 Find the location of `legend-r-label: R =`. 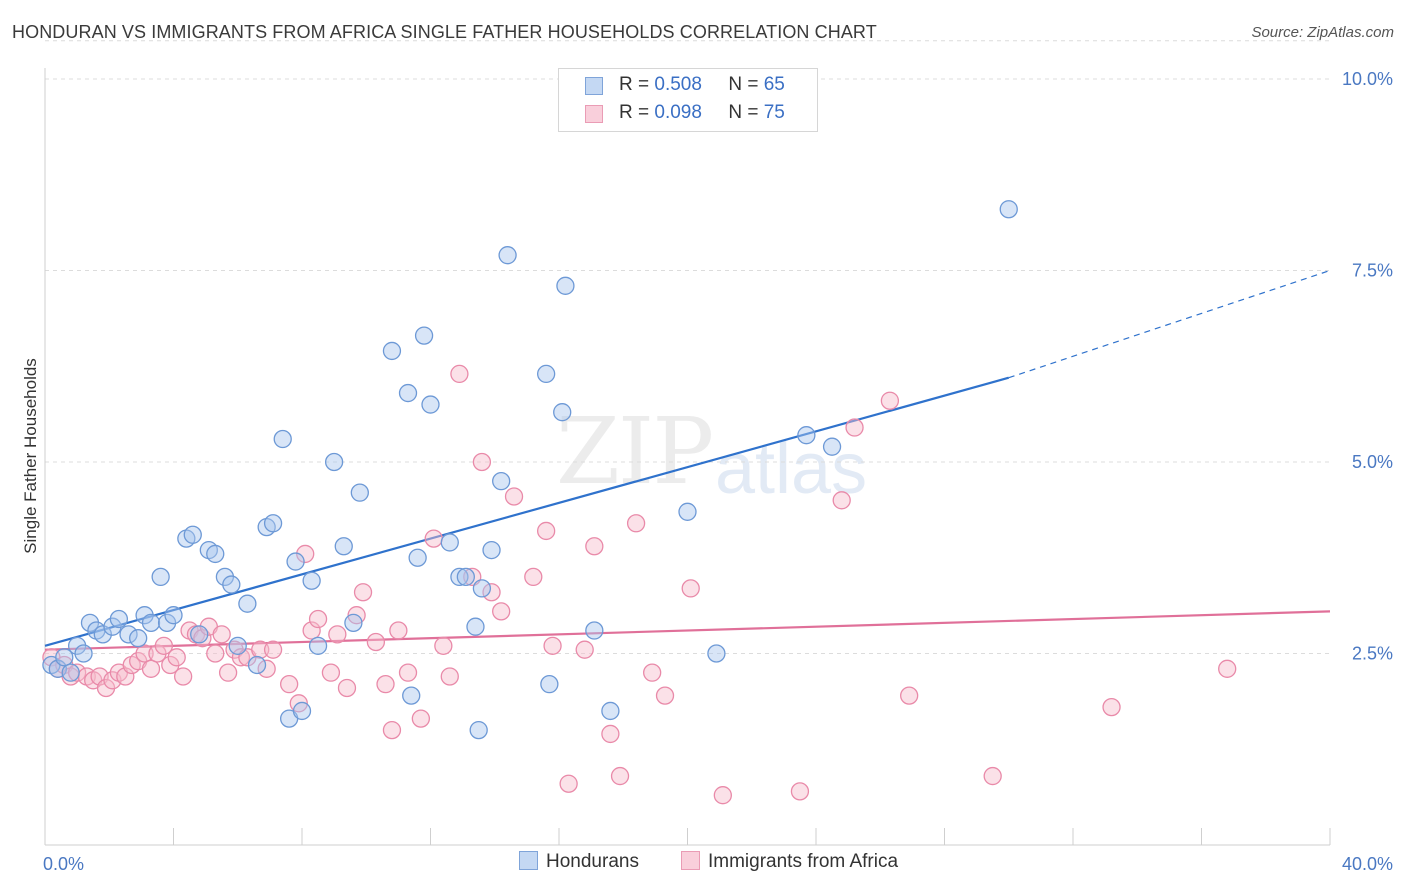

legend-r-label: R = is located at coordinates (634, 84).